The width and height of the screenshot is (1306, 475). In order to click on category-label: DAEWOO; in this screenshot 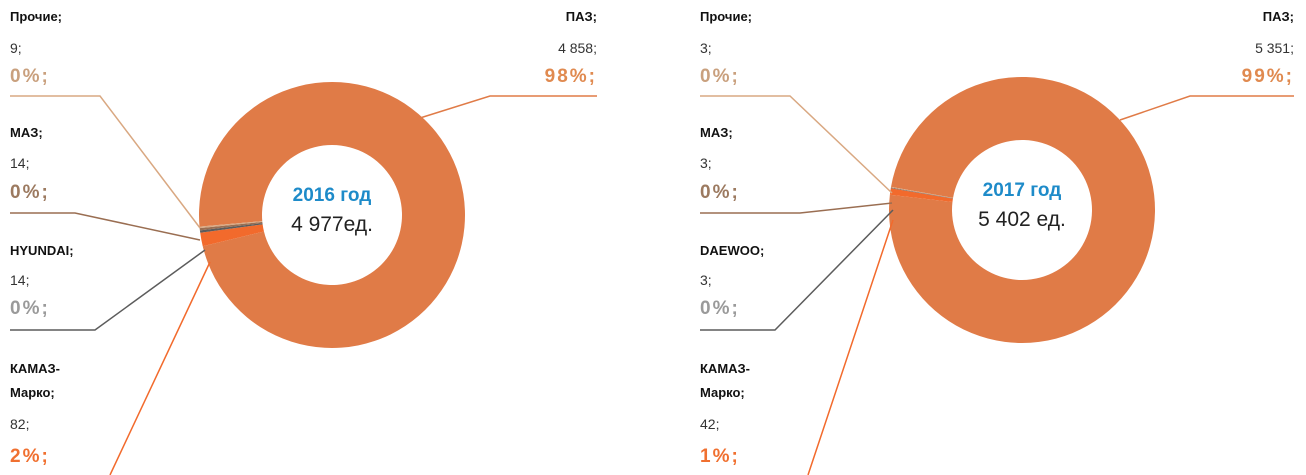, I will do `click(732, 250)`.